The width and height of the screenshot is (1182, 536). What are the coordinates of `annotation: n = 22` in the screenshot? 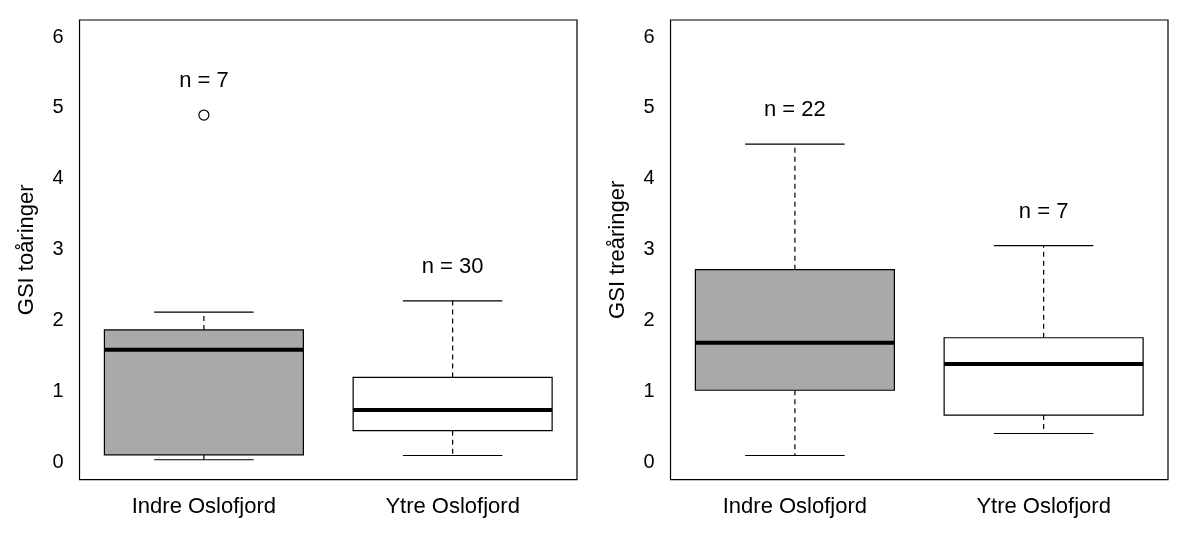 It's located at (795, 109).